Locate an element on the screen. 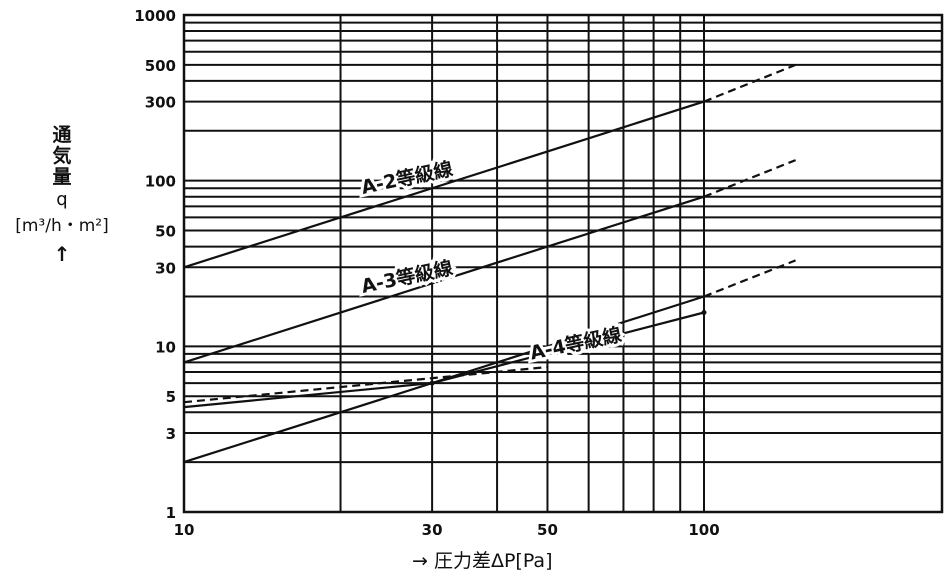 The image size is (950, 577). y-axis-label: 通 気 量 q [m³/h・m²] ↑ is located at coordinates (62, 195).